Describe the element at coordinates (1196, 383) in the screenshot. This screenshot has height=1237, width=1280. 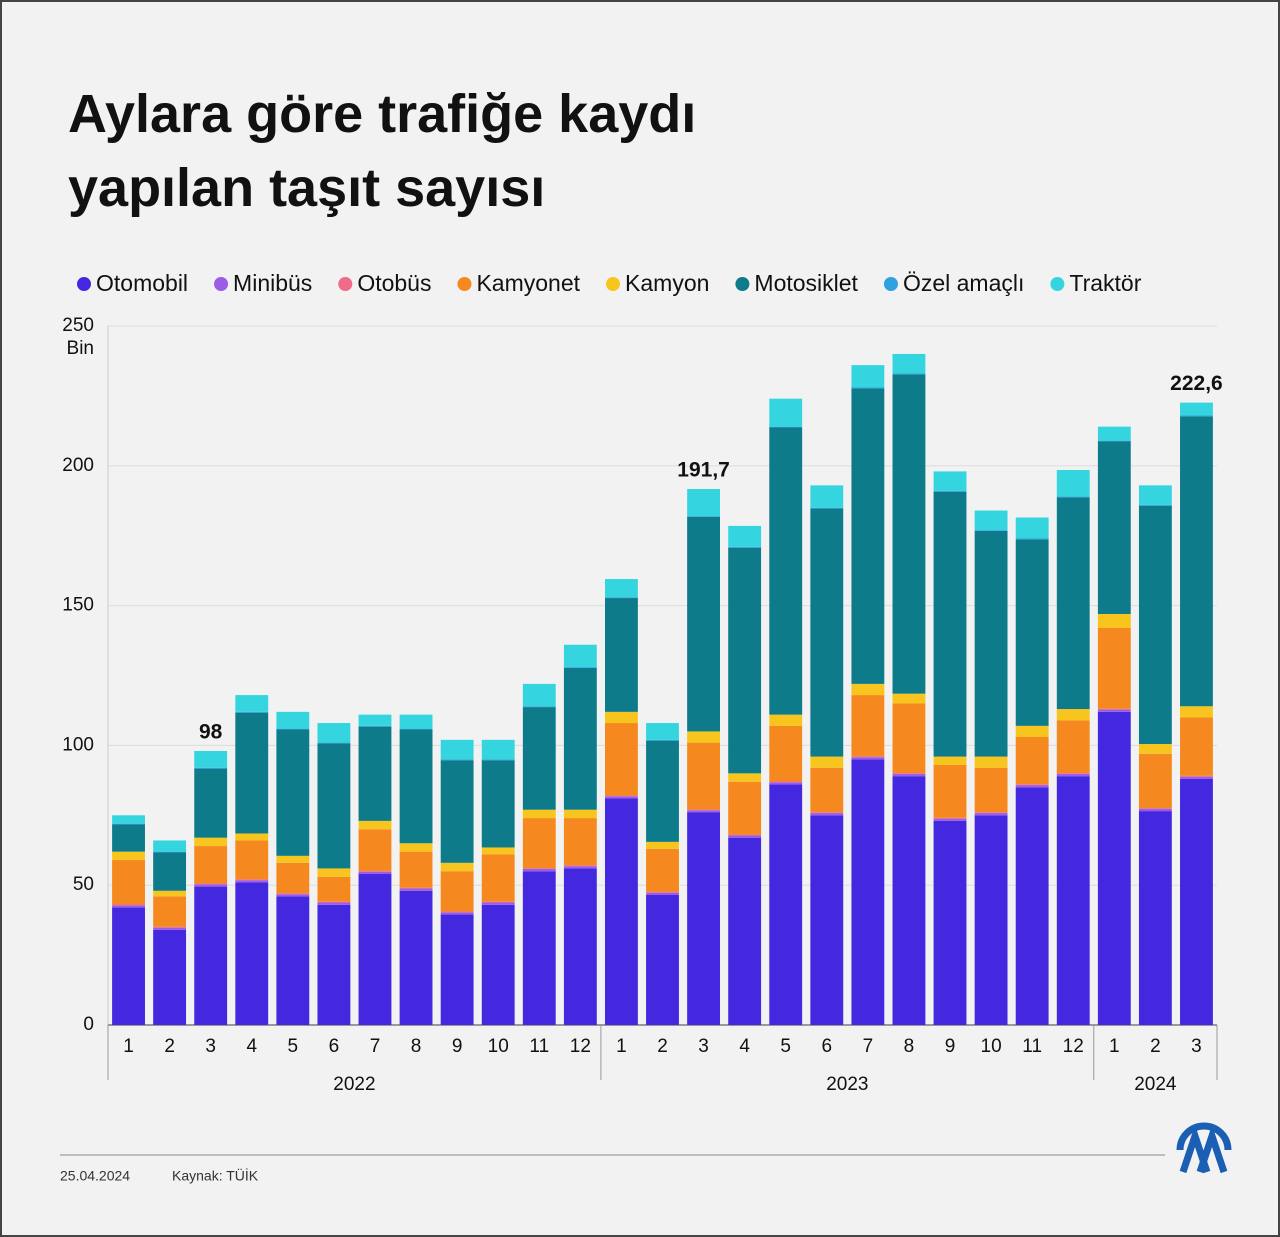
I see `total-label: 222,6` at that location.